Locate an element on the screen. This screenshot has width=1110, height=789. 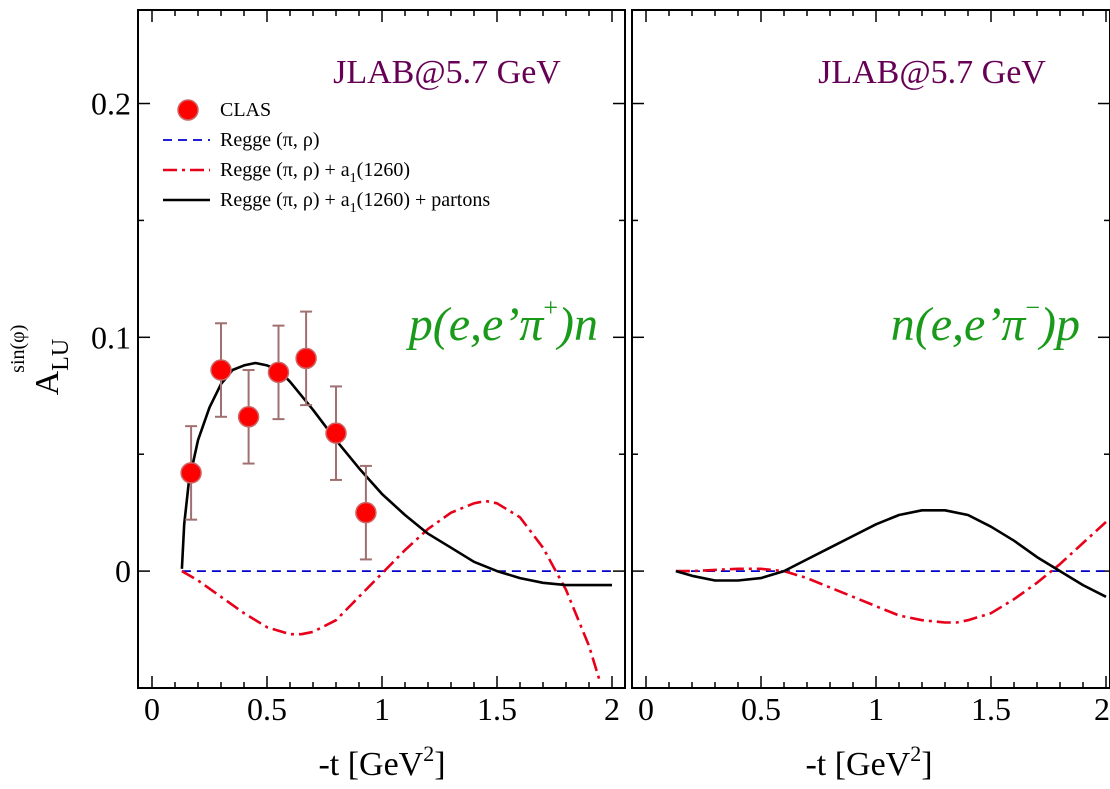
shared-labels: ALU sin(φ) is located at coordinates (40, 360).